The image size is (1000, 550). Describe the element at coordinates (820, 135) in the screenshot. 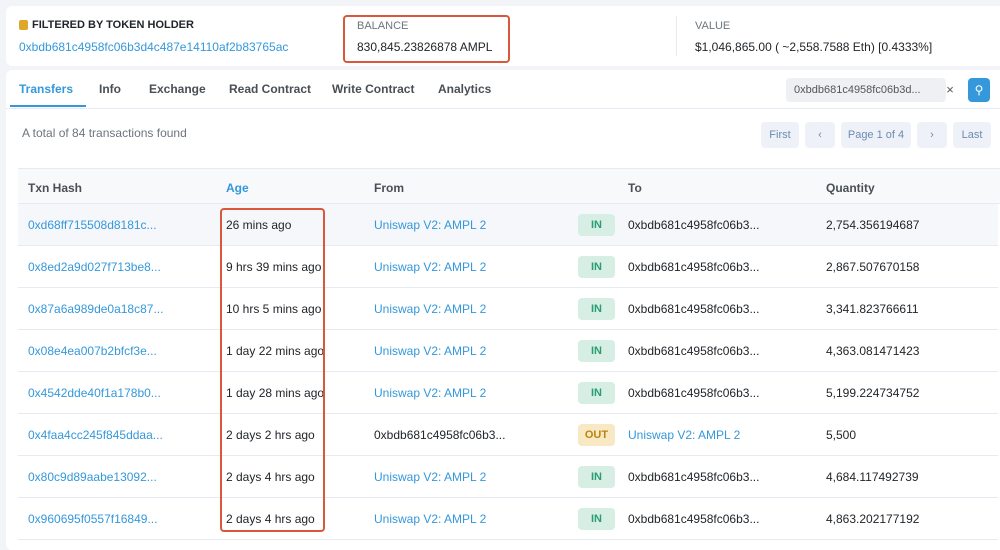

I see `prev-page-button: ‹` at that location.